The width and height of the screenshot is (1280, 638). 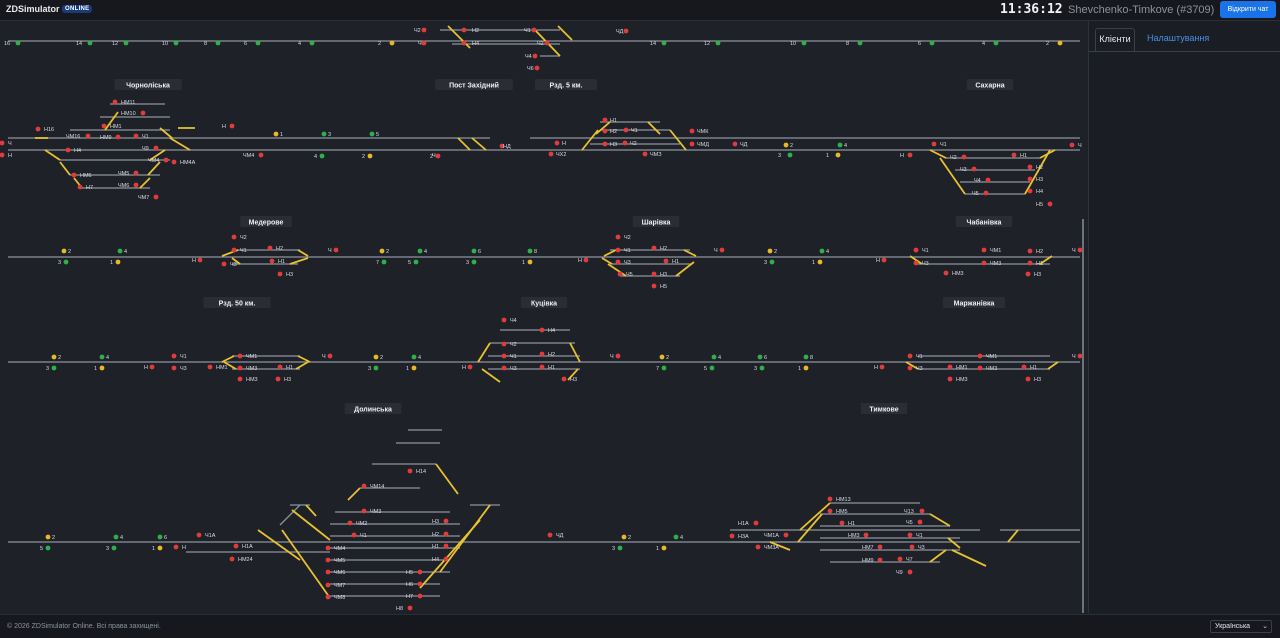 What do you see at coordinates (1083, 416) in the screenshot?
I see `map-scrollbar` at bounding box center [1083, 416].